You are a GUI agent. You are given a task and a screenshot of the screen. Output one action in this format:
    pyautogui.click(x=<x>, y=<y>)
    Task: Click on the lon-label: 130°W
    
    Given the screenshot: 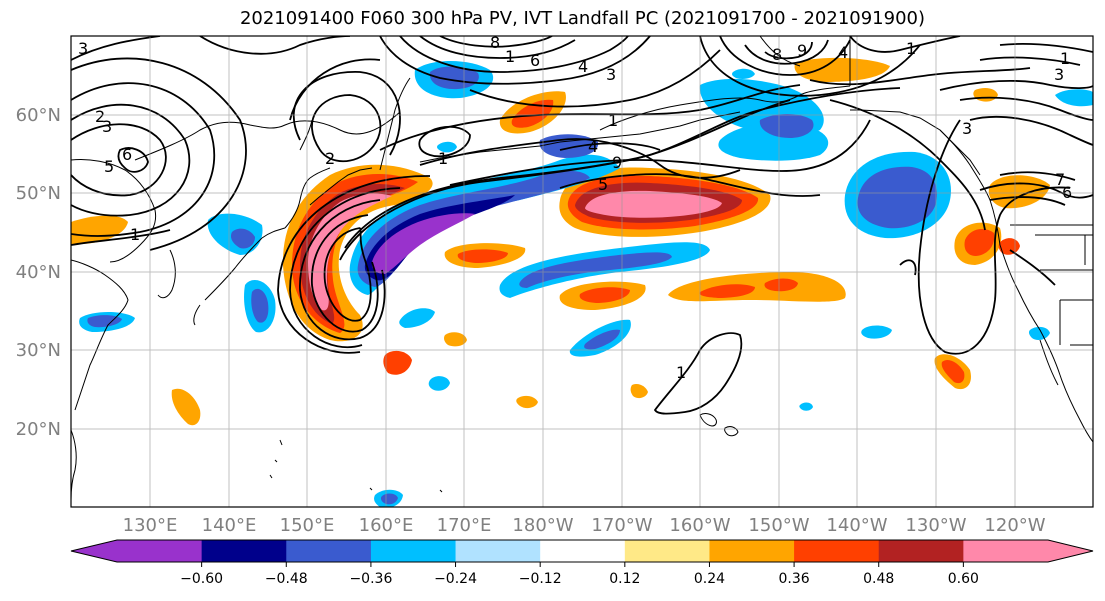 What is the action you would take?
    pyautogui.click(x=935, y=525)
    